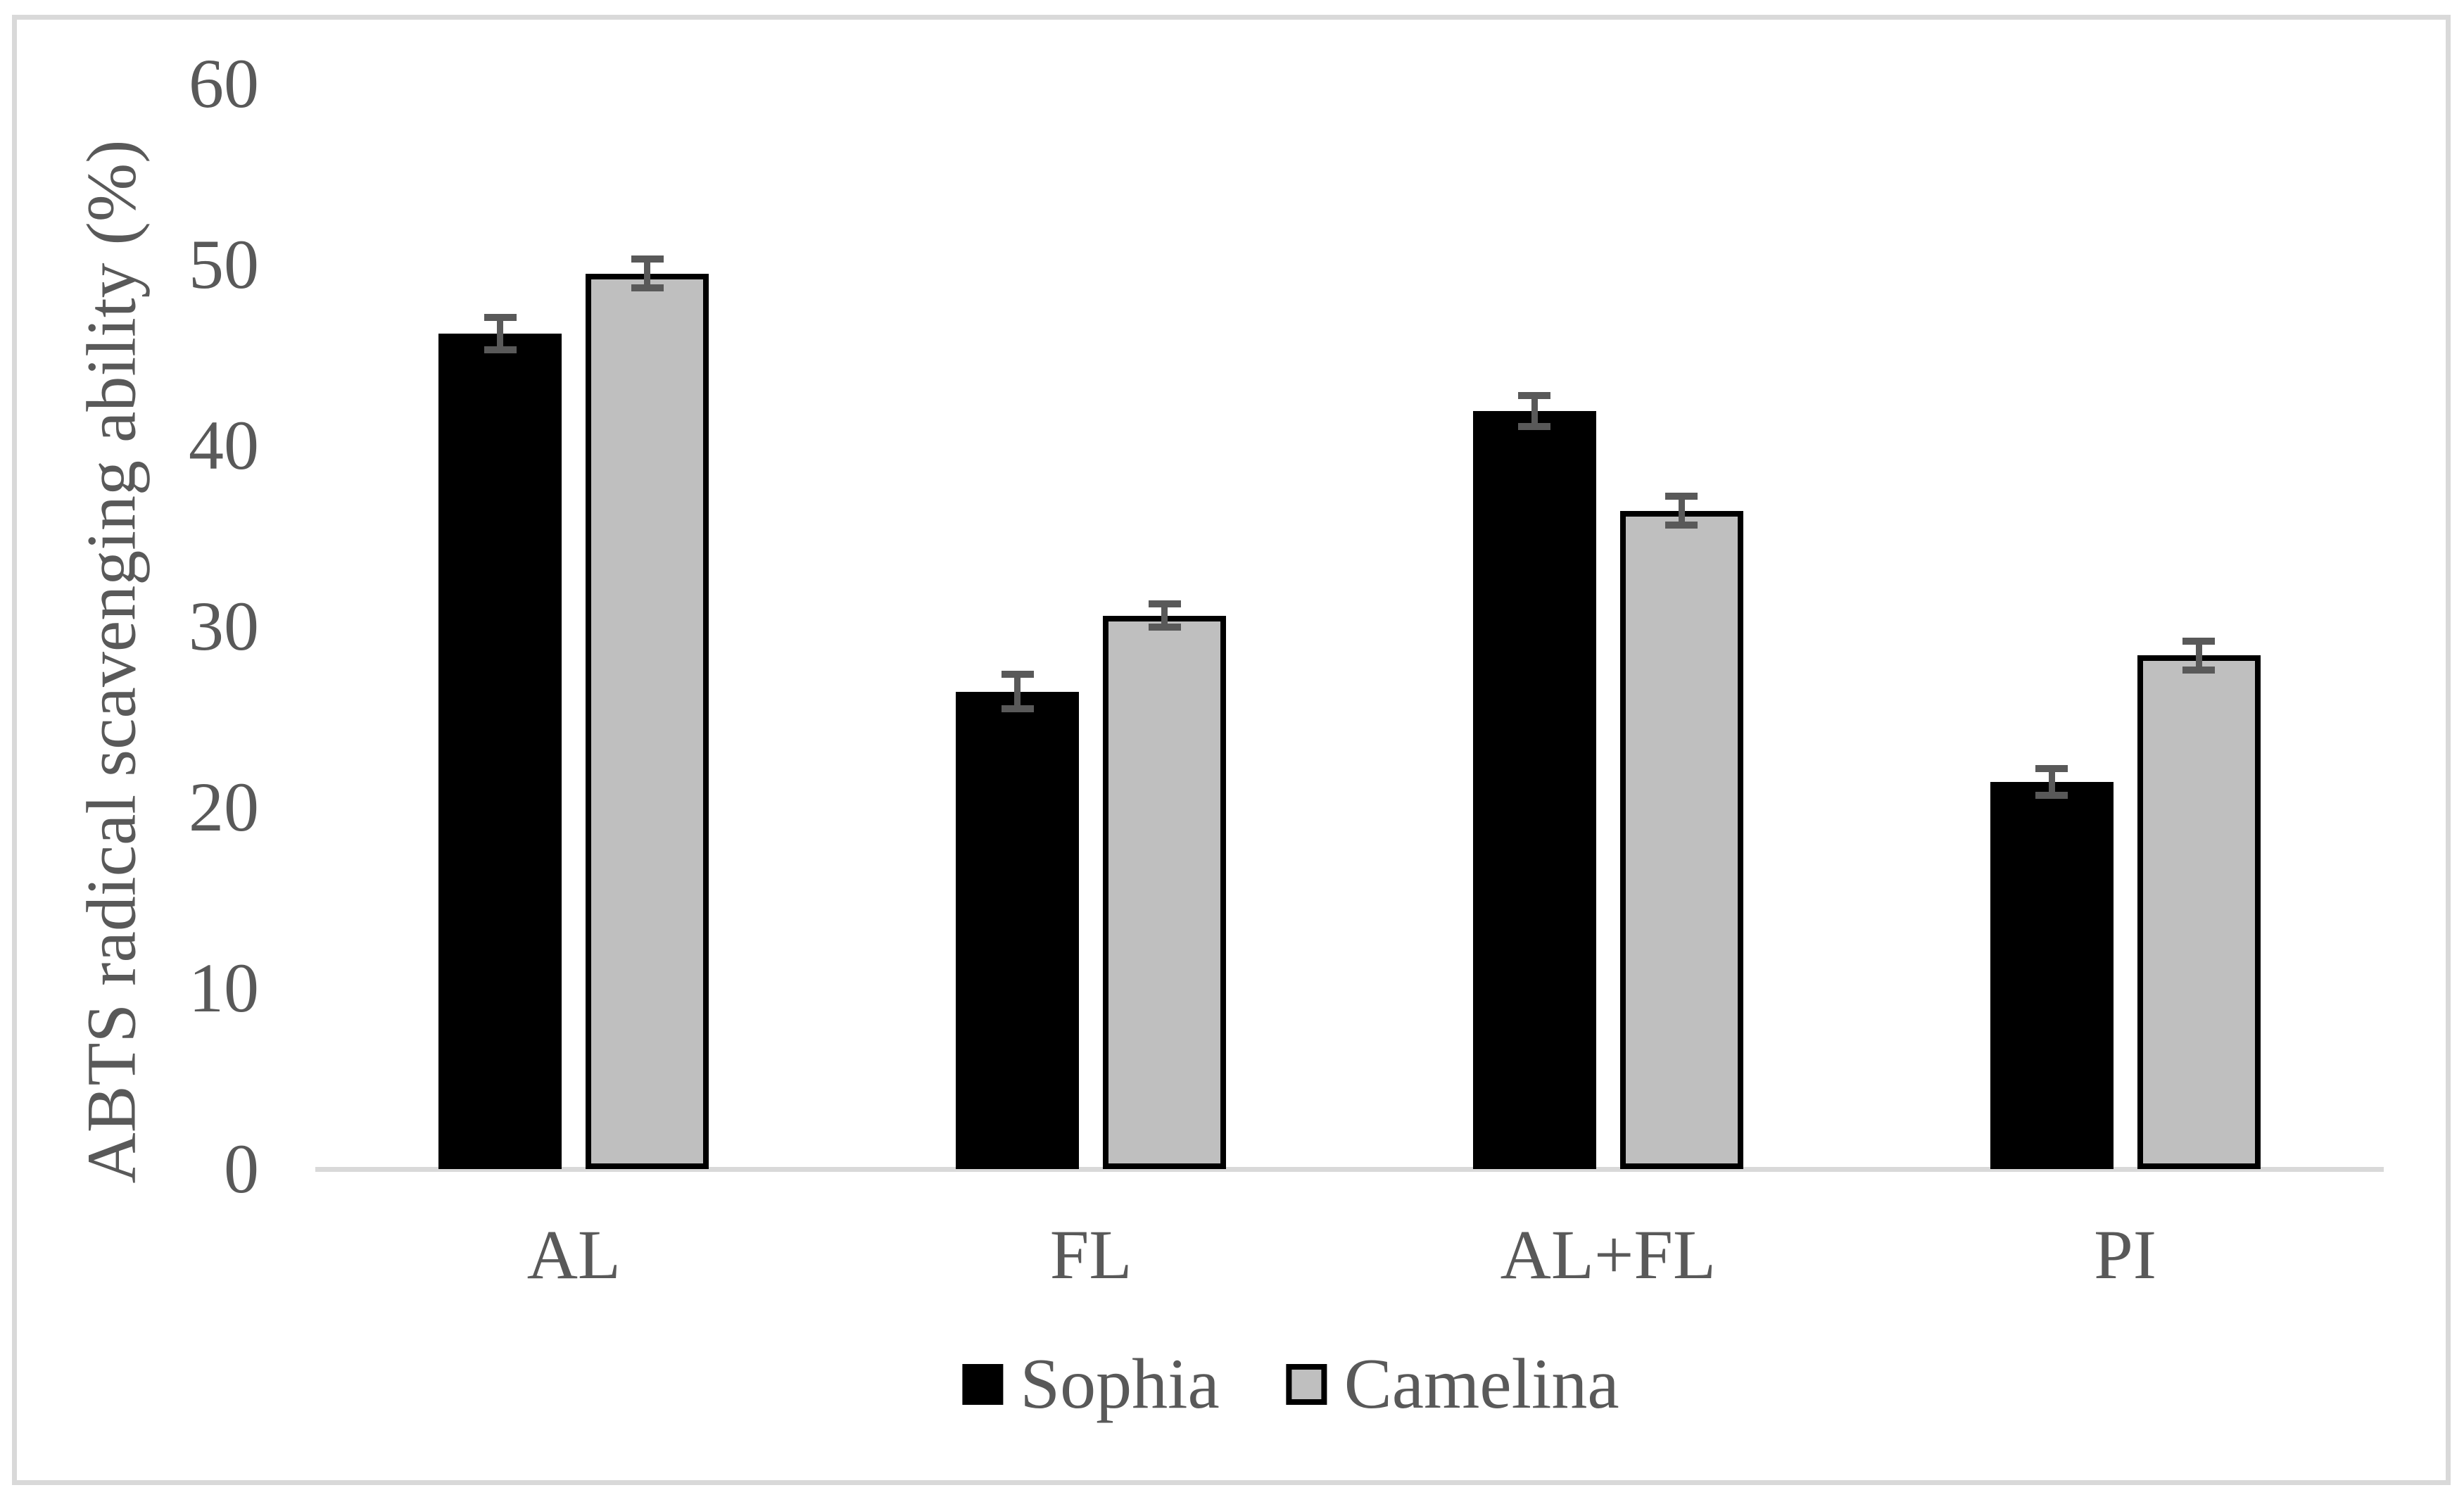  I want to click on y-tick-label: 60, so click(224, 83).